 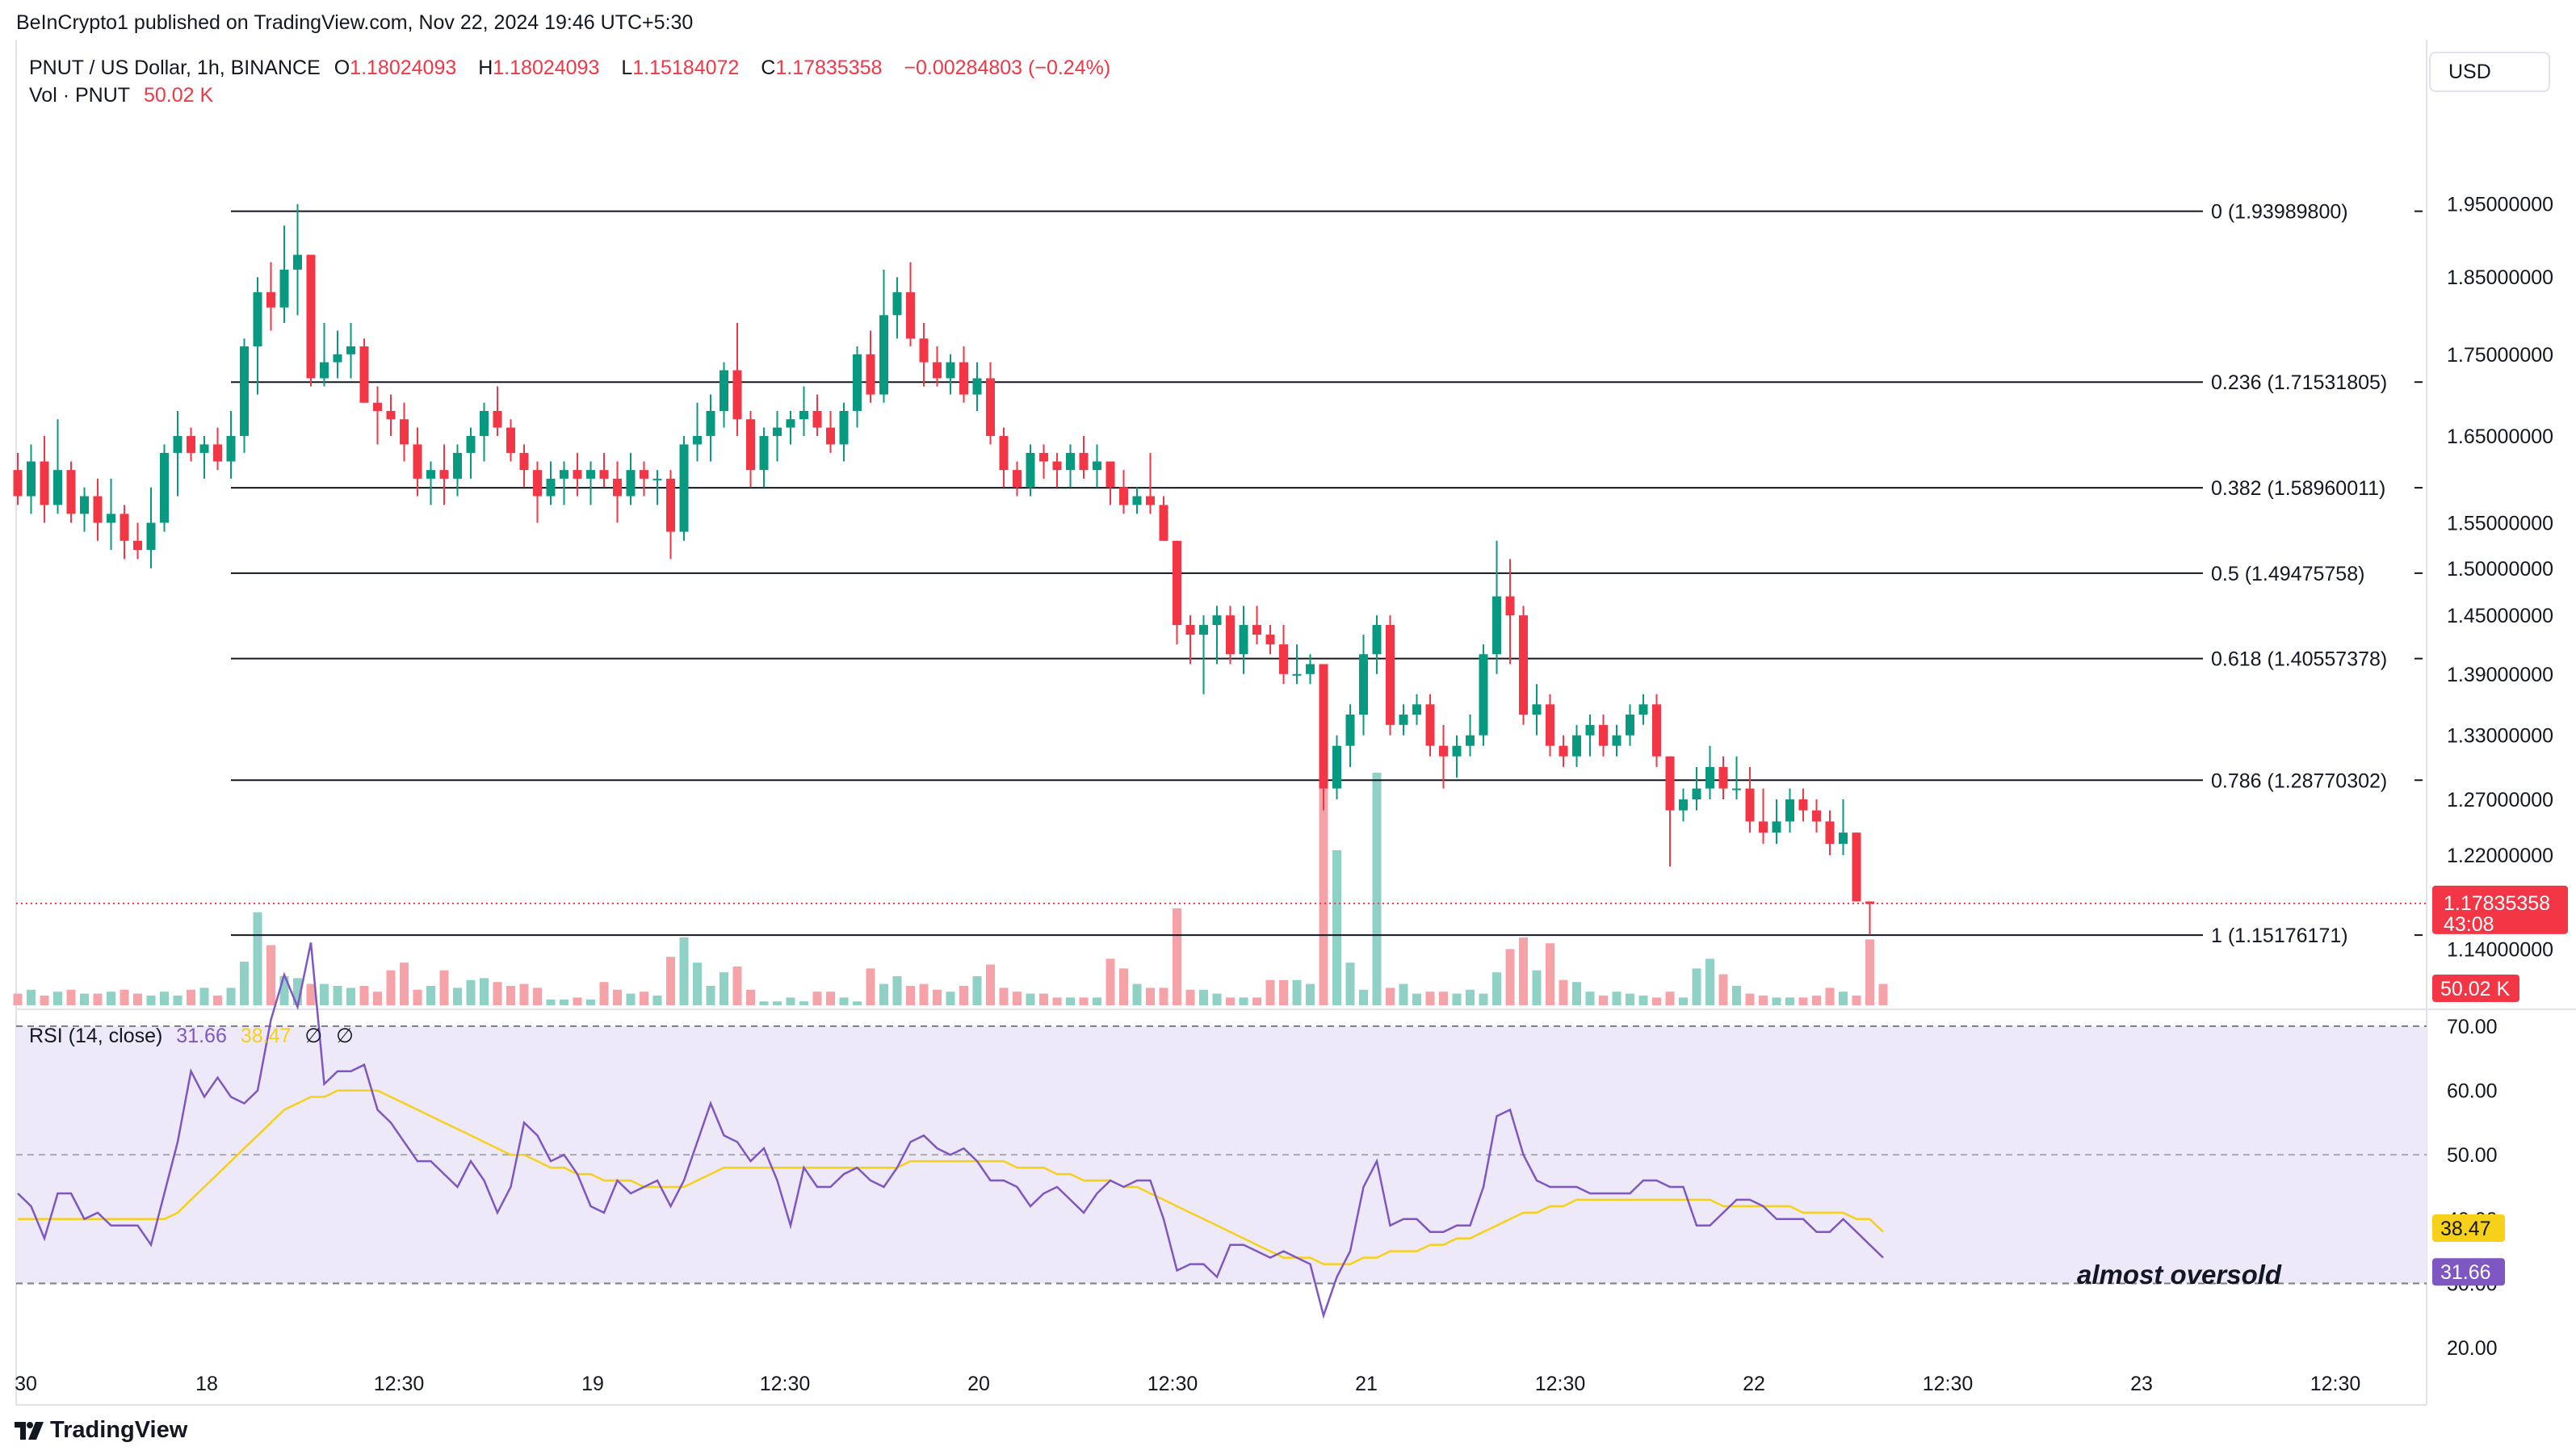 What do you see at coordinates (201, 1036) in the screenshot?
I see `rsi-legend-value: 31.66` at bounding box center [201, 1036].